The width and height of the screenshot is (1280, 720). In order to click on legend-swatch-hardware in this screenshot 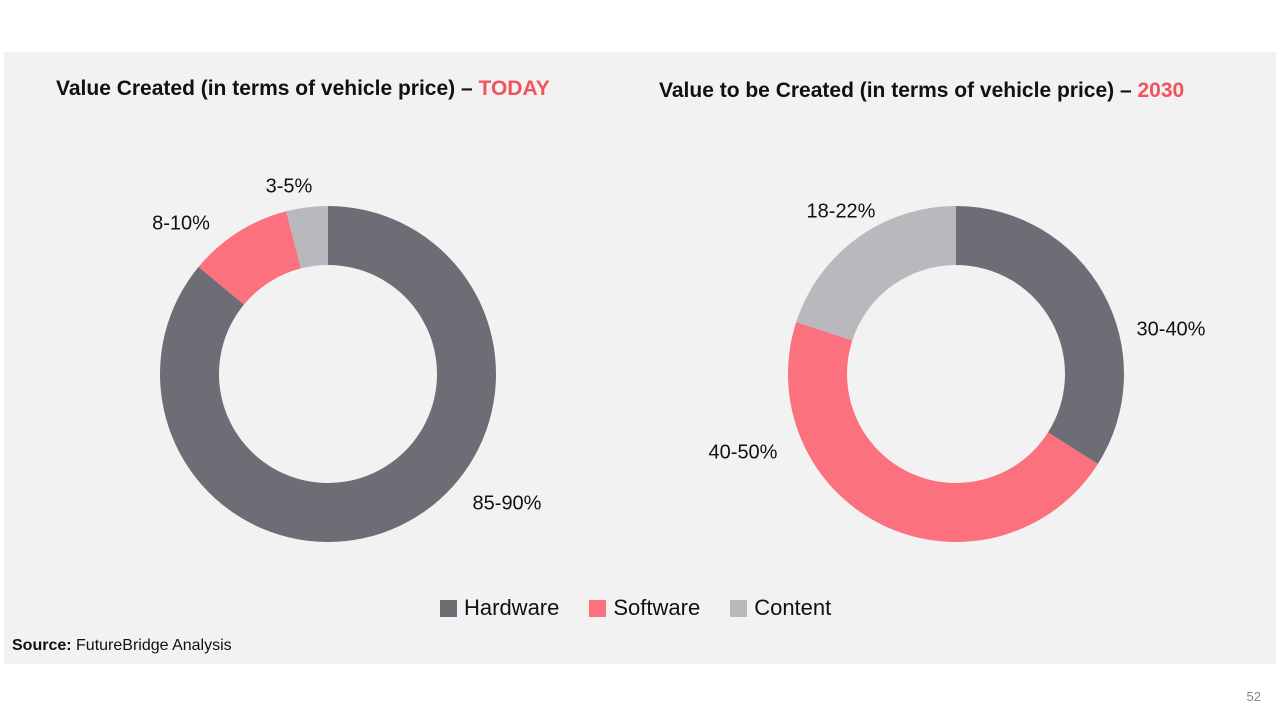, I will do `click(448, 608)`.